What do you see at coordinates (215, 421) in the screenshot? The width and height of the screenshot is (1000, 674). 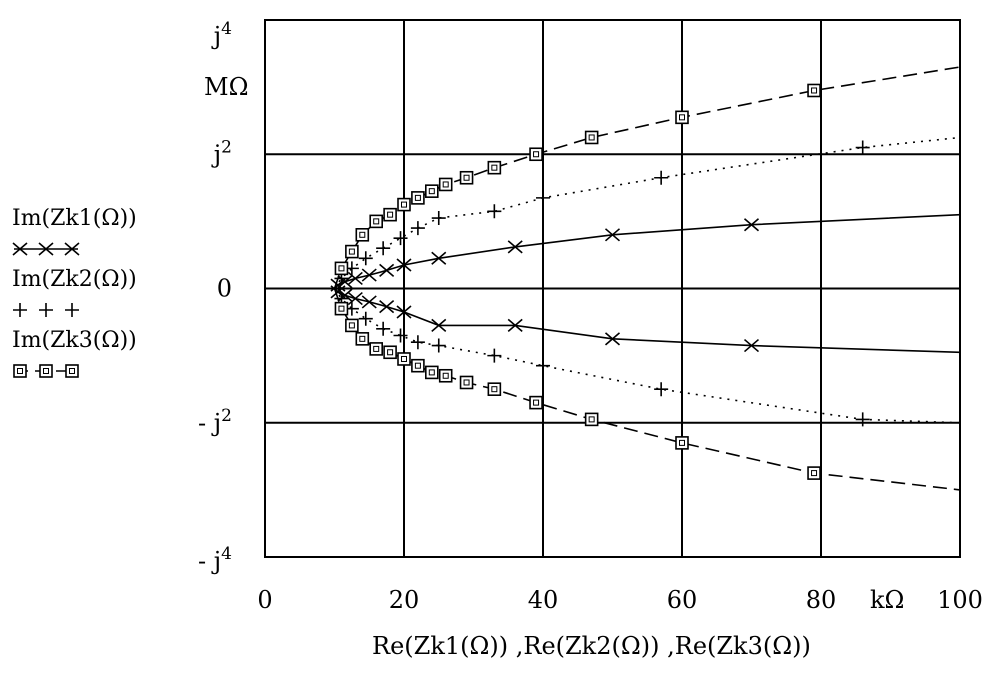 I see `y-tick-label: - j2` at bounding box center [215, 421].